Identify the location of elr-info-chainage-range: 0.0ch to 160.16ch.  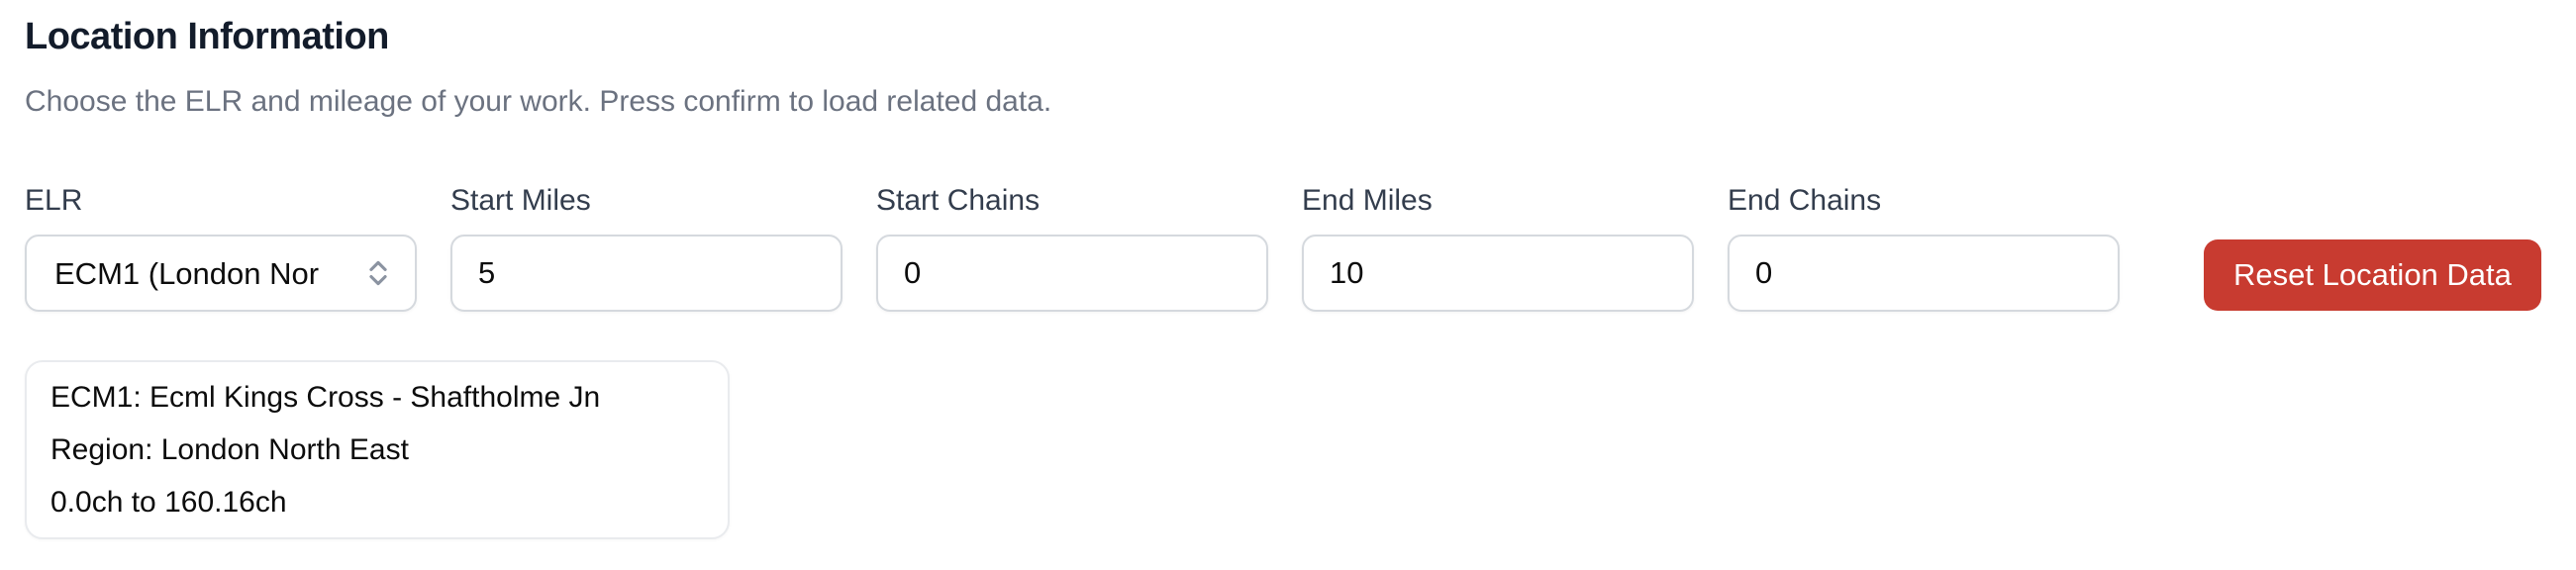
(168, 502).